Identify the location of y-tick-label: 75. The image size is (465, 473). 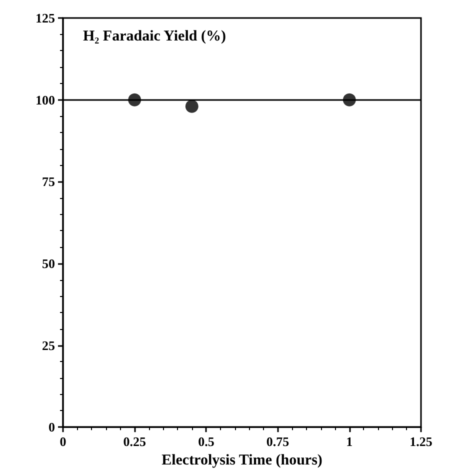
(49, 182).